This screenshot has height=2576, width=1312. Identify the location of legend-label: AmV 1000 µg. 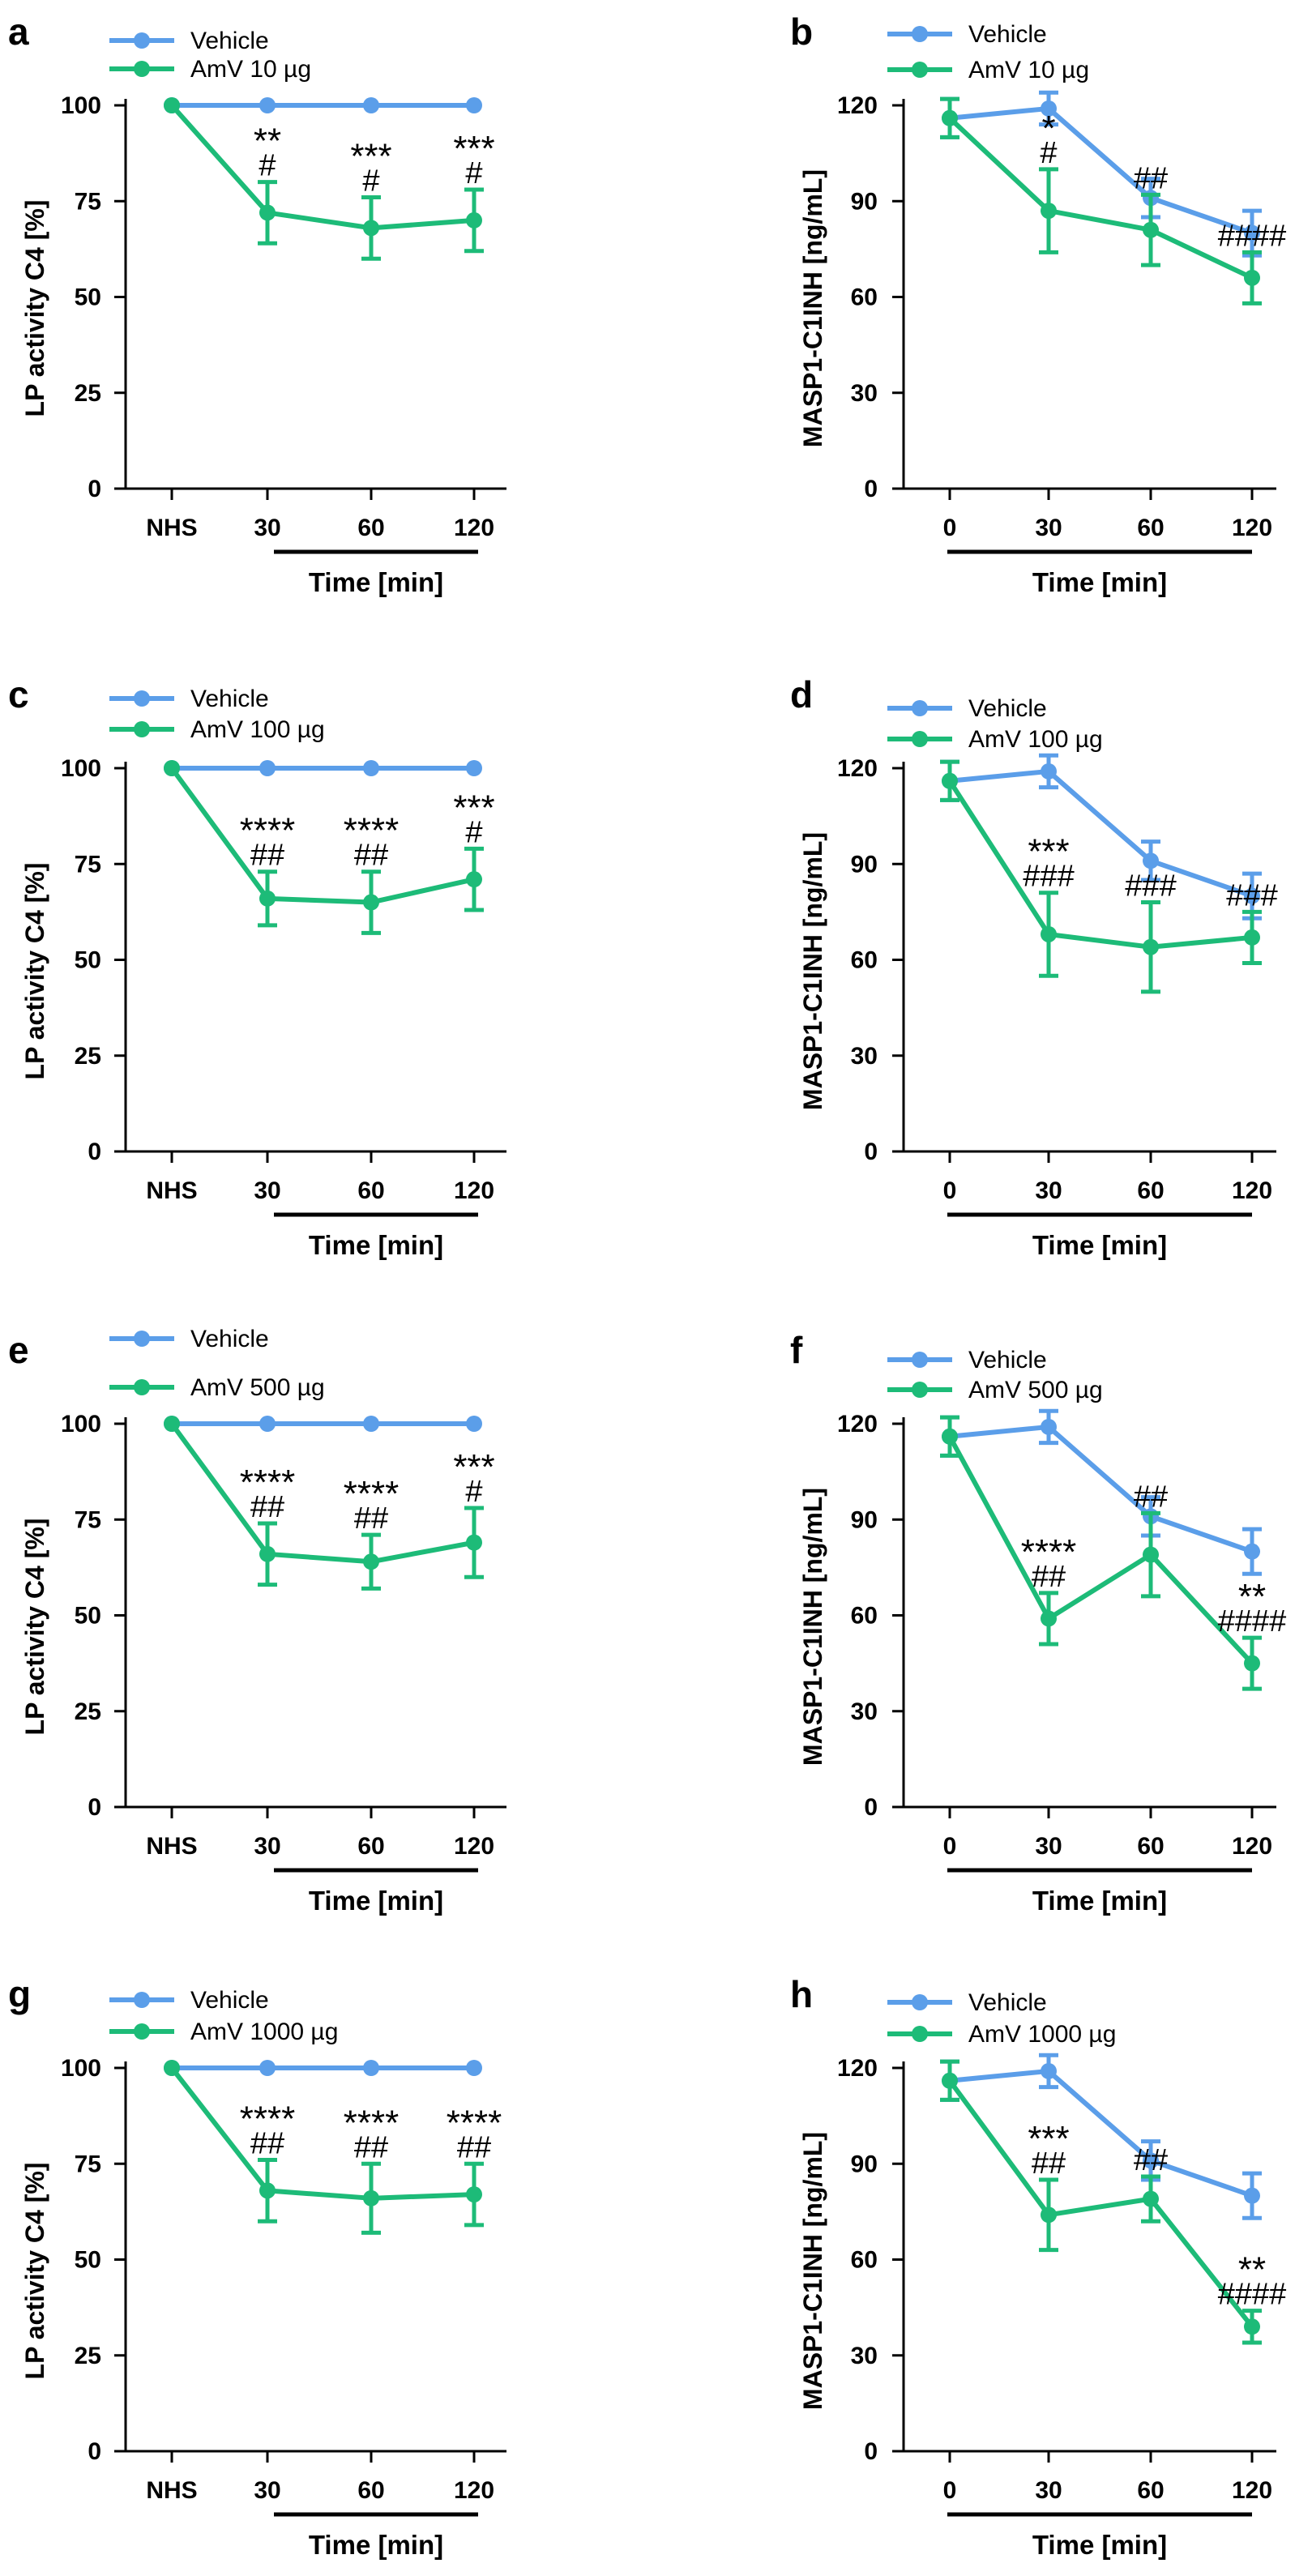
(1042, 2034).